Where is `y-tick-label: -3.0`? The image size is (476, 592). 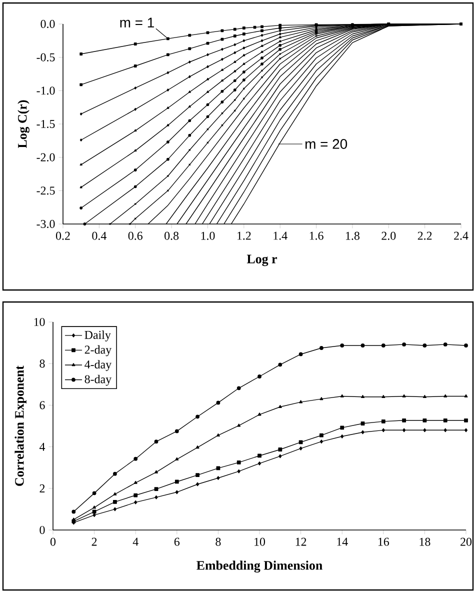 y-tick-label: -3.0 is located at coordinates (45, 224).